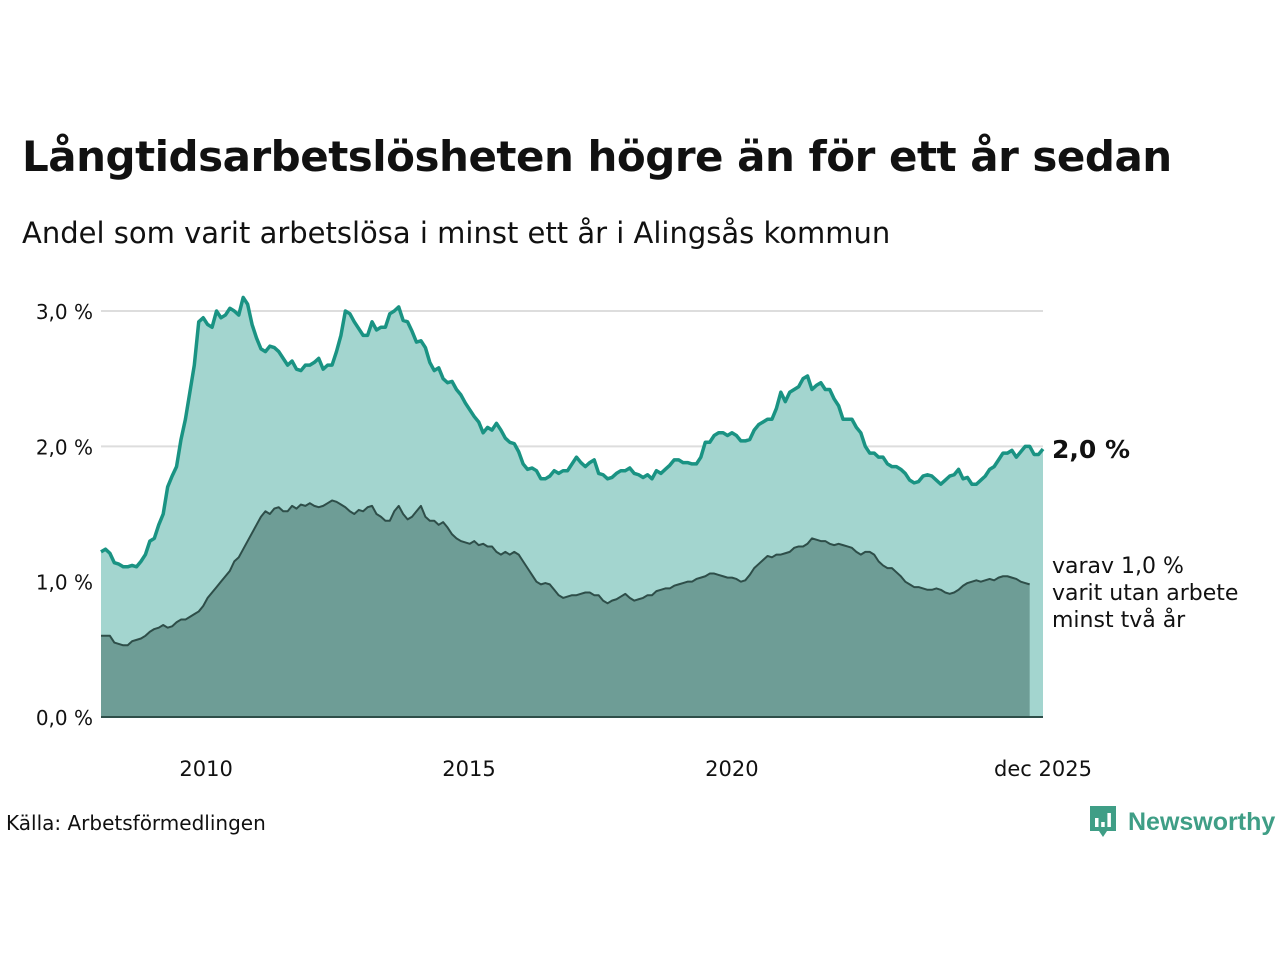 The image size is (1280, 960). I want to click on newsworthy-logo: Newsworthy, so click(1181, 822).